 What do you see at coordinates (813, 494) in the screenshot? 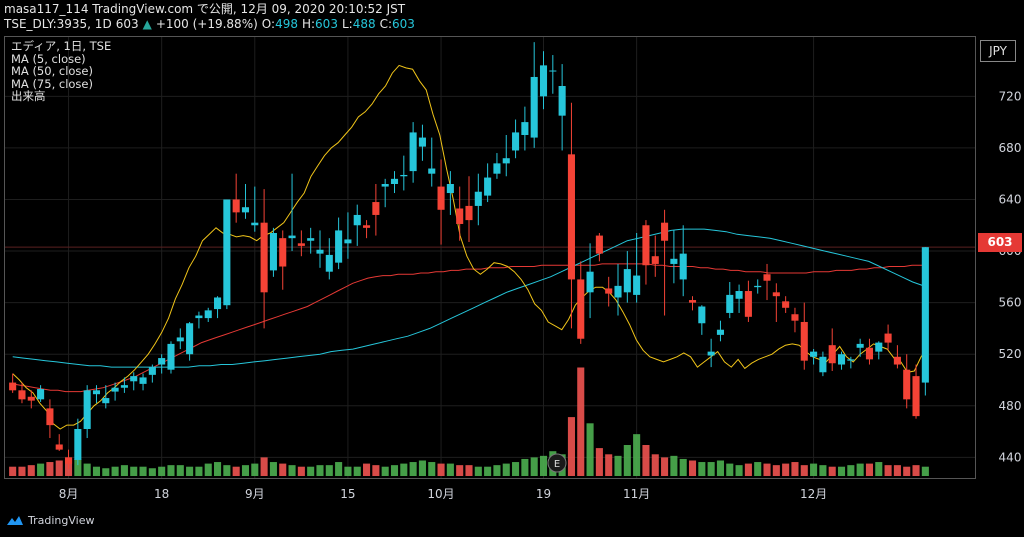
I see `x-tick-label: 12月` at bounding box center [813, 494].